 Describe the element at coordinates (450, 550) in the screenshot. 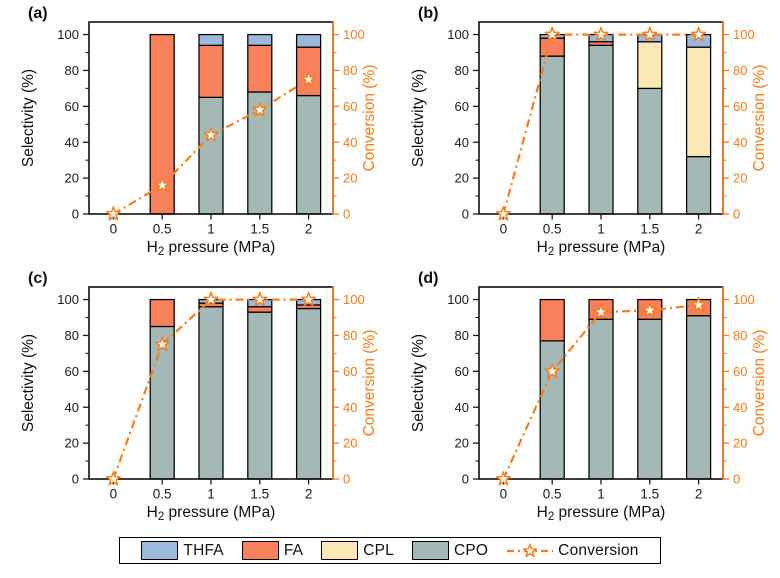

I see `legend-item-cpo: CPO` at that location.